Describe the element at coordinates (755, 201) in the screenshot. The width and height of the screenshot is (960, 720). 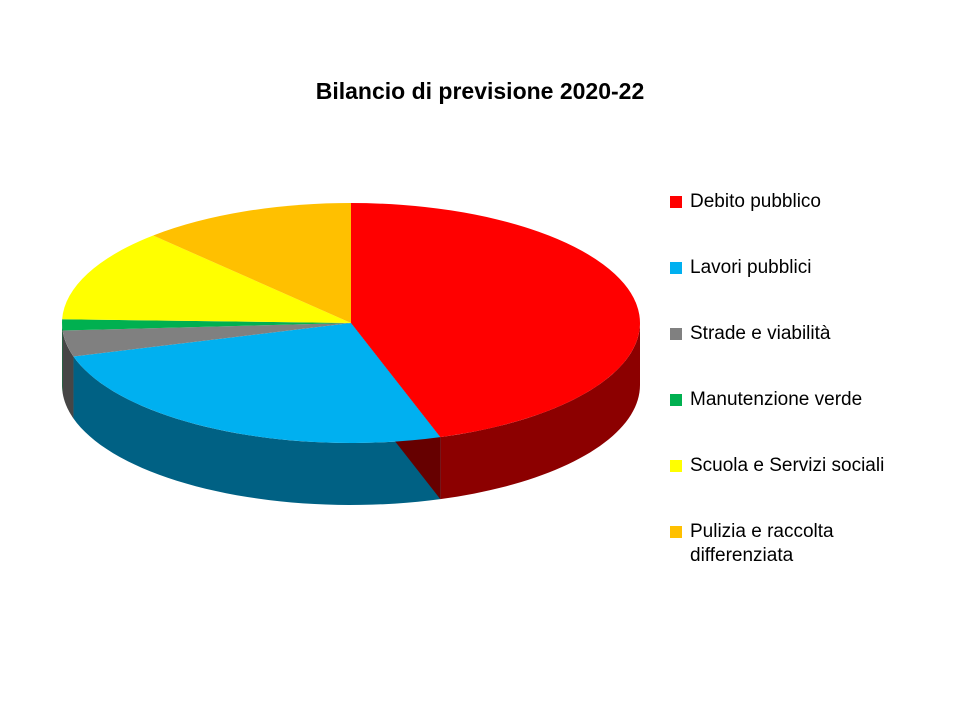
I see `legend-label: Debito pubblico` at that location.